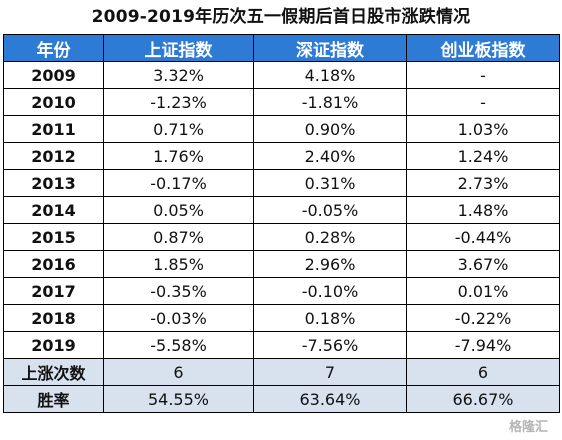 This screenshot has height=440, width=562. What do you see at coordinates (178, 210) in the screenshot?
I see `shanghai-cell: 0.05%` at bounding box center [178, 210].